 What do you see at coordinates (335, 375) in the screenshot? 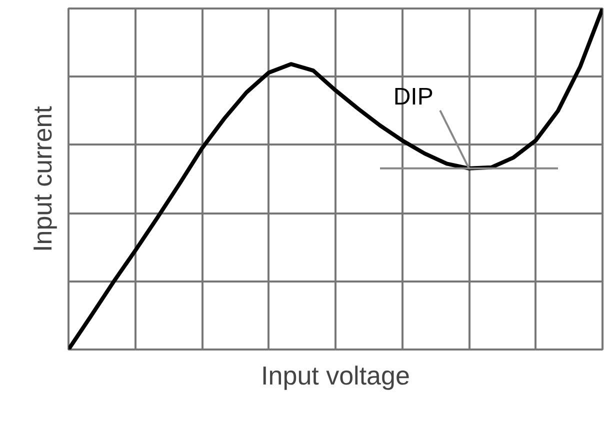
I see `x-axis-title: Input voltage` at bounding box center [335, 375].